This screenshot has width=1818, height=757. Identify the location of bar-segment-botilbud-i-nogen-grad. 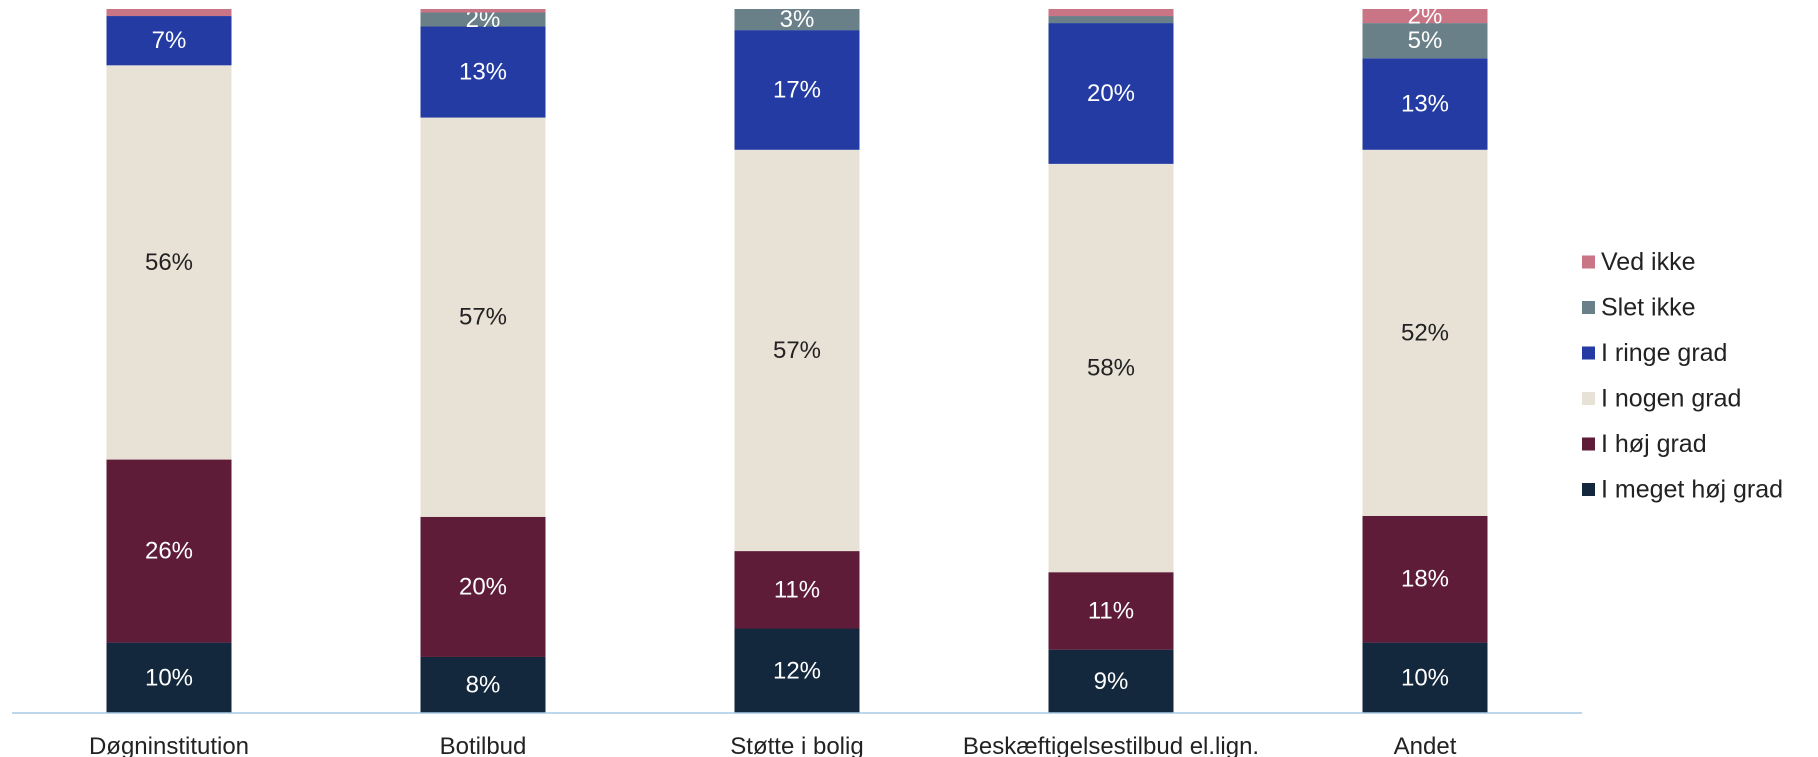
(483, 317).